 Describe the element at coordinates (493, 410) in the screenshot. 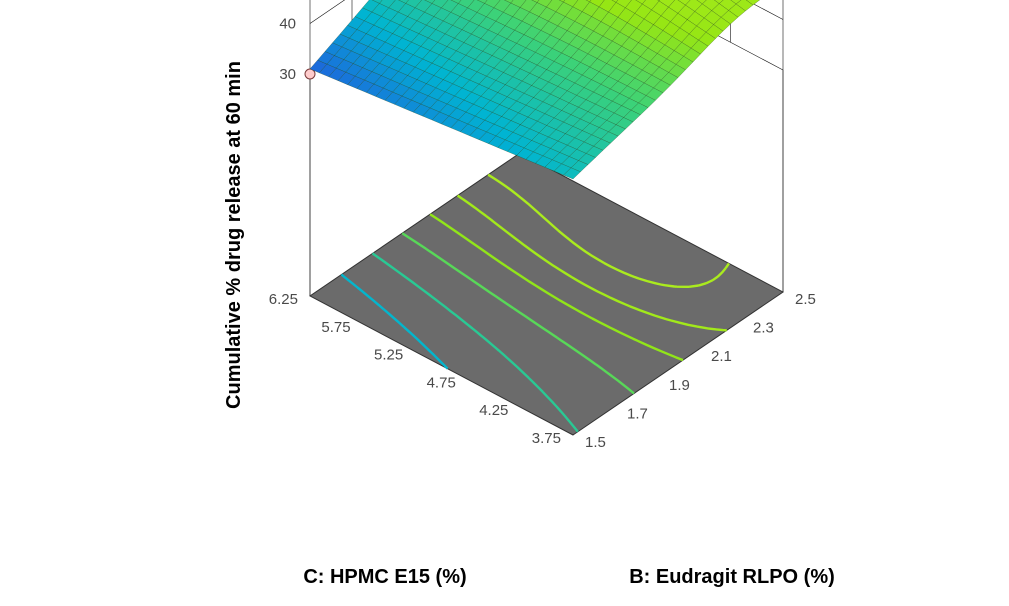

I see `y-tick-label: 4.25` at that location.